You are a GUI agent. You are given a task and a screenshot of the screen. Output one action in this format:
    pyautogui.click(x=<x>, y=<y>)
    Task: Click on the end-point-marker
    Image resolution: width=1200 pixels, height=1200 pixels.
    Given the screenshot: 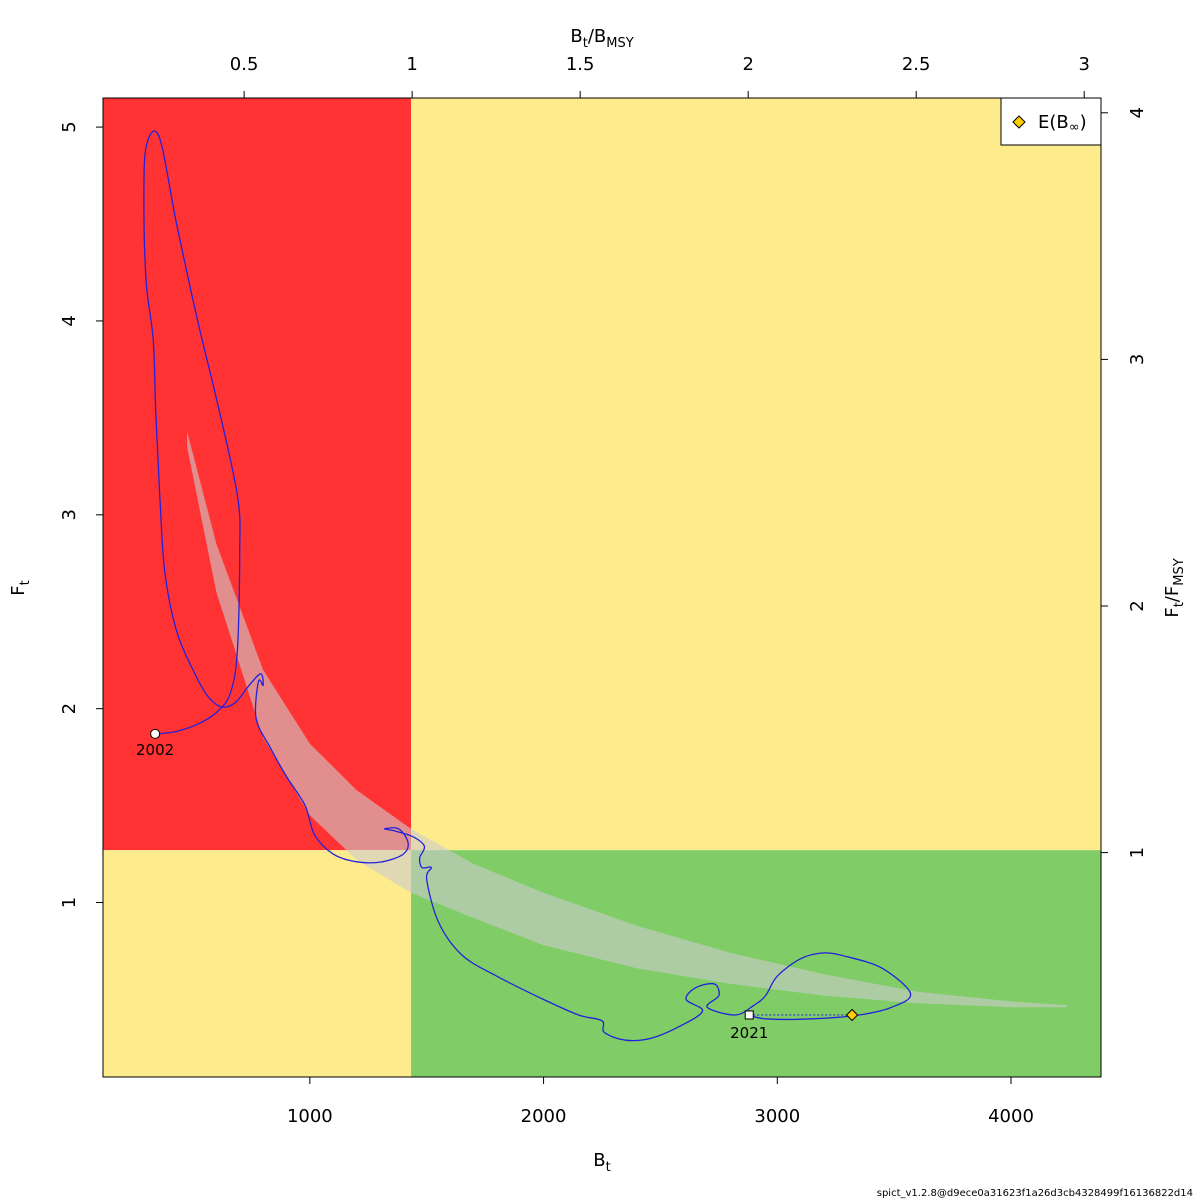 What is the action you would take?
    pyautogui.click(x=749, y=1015)
    